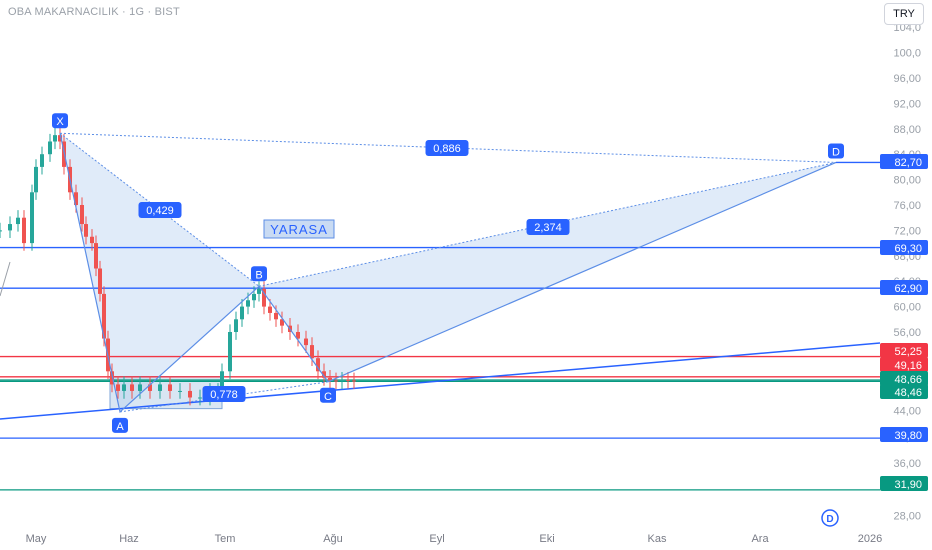 The height and width of the screenshot is (550, 932). What do you see at coordinates (870, 539) in the screenshot?
I see `x-tick-label: 2026` at bounding box center [870, 539].